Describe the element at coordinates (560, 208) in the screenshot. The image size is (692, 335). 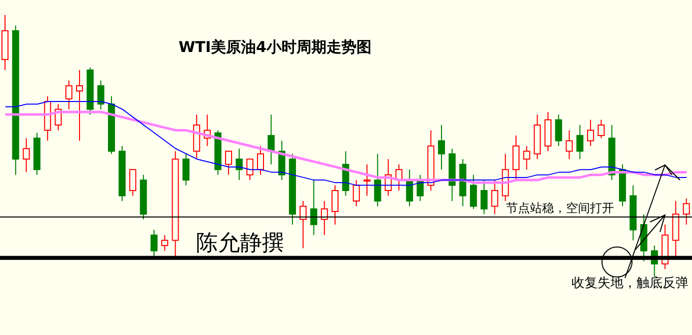
I see `annotation: 节点站稳，空间打开` at that location.